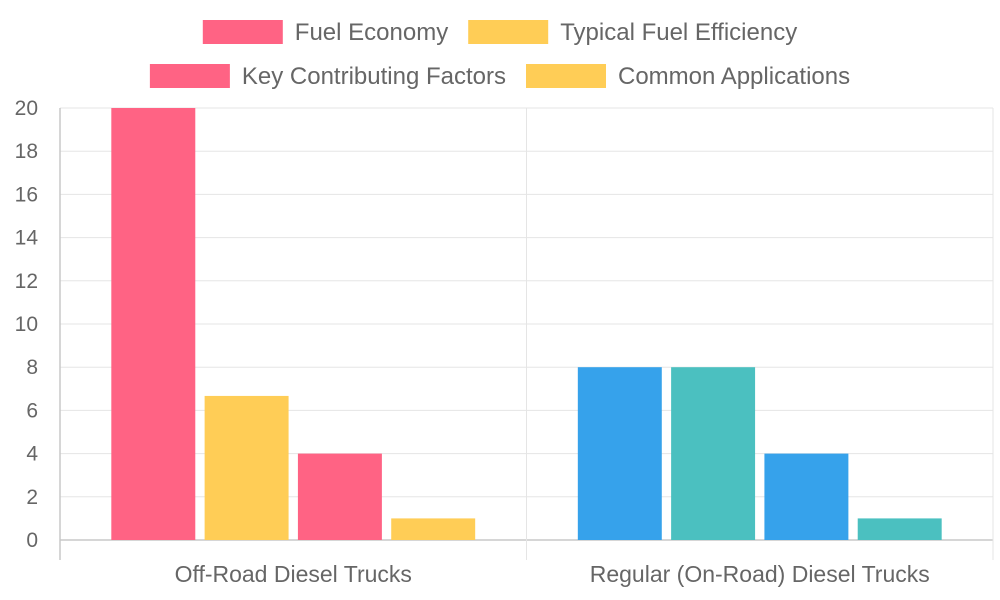 This screenshot has width=1000, height=600. Describe the element at coordinates (26, 194) in the screenshot. I see `y-tick-label: 16` at that location.